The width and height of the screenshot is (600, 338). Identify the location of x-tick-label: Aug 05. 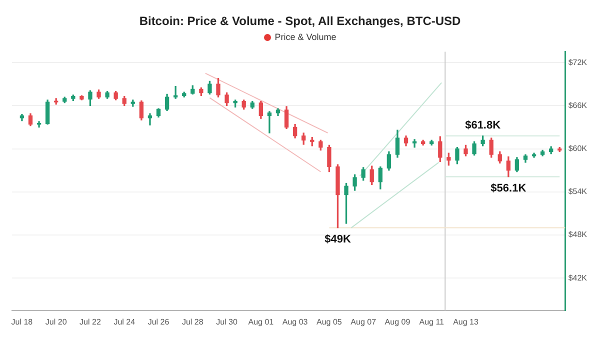
(329, 321).